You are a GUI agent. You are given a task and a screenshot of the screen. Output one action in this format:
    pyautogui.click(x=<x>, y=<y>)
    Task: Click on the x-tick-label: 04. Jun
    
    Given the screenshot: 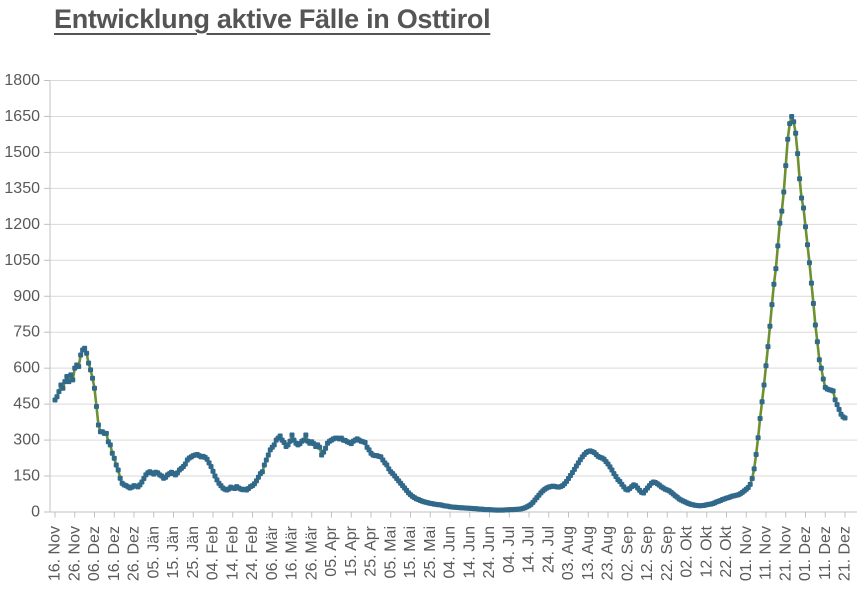 What is the action you would take?
    pyautogui.click(x=450, y=552)
    